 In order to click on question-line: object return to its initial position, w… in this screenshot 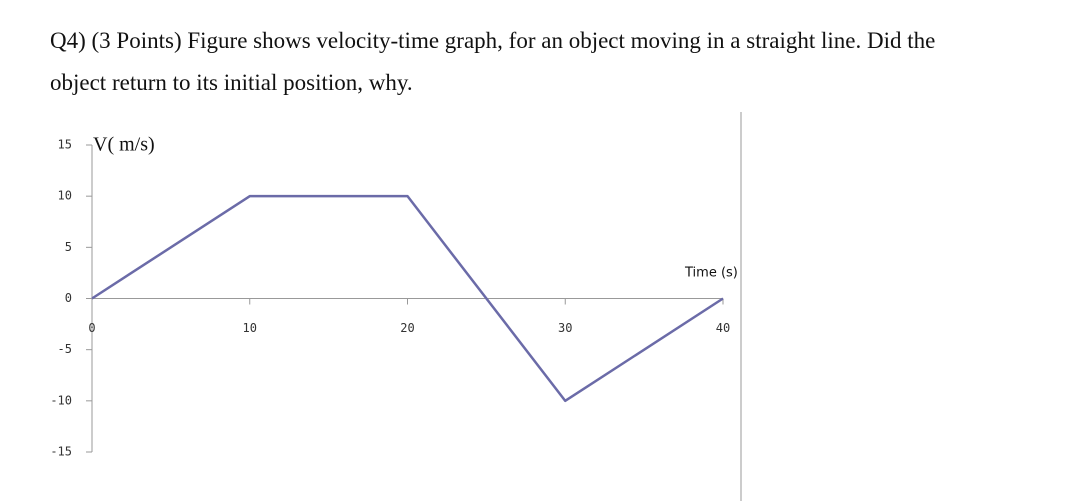, I will do `click(231, 82)`.